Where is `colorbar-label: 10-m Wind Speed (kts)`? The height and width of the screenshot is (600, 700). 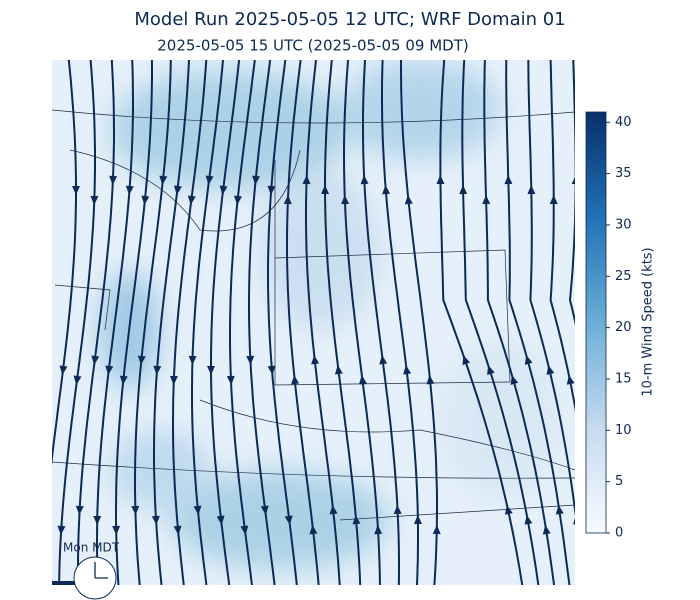 colorbar-label: 10-m Wind Speed (kts) is located at coordinates (648, 321).